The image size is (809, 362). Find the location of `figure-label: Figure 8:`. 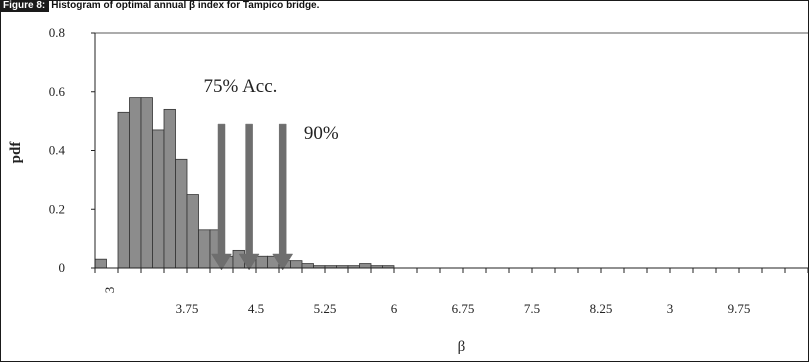

figure-label: Figure 8: is located at coordinates (25, 6).